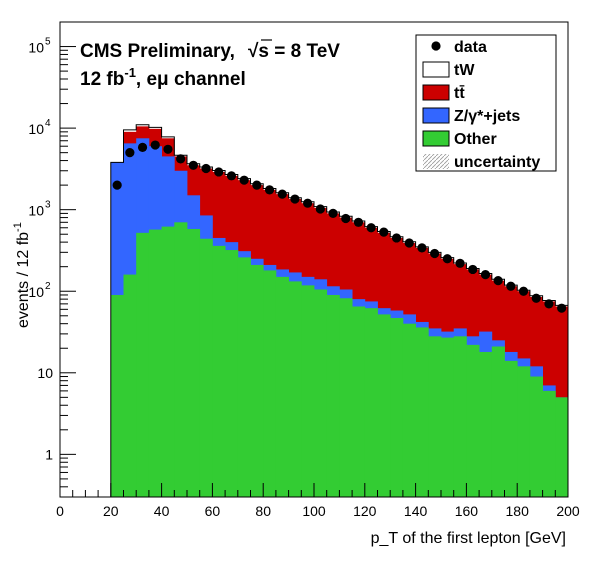 The height and width of the screenshot is (577, 596). I want to click on legend-entry-zjets: Z/γ*+jets, so click(471, 116).